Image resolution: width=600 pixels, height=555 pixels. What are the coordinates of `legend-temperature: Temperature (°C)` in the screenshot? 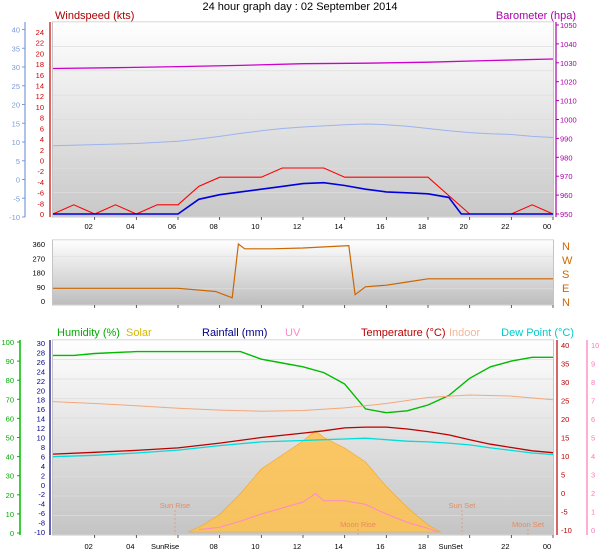 It's located at (403, 333).